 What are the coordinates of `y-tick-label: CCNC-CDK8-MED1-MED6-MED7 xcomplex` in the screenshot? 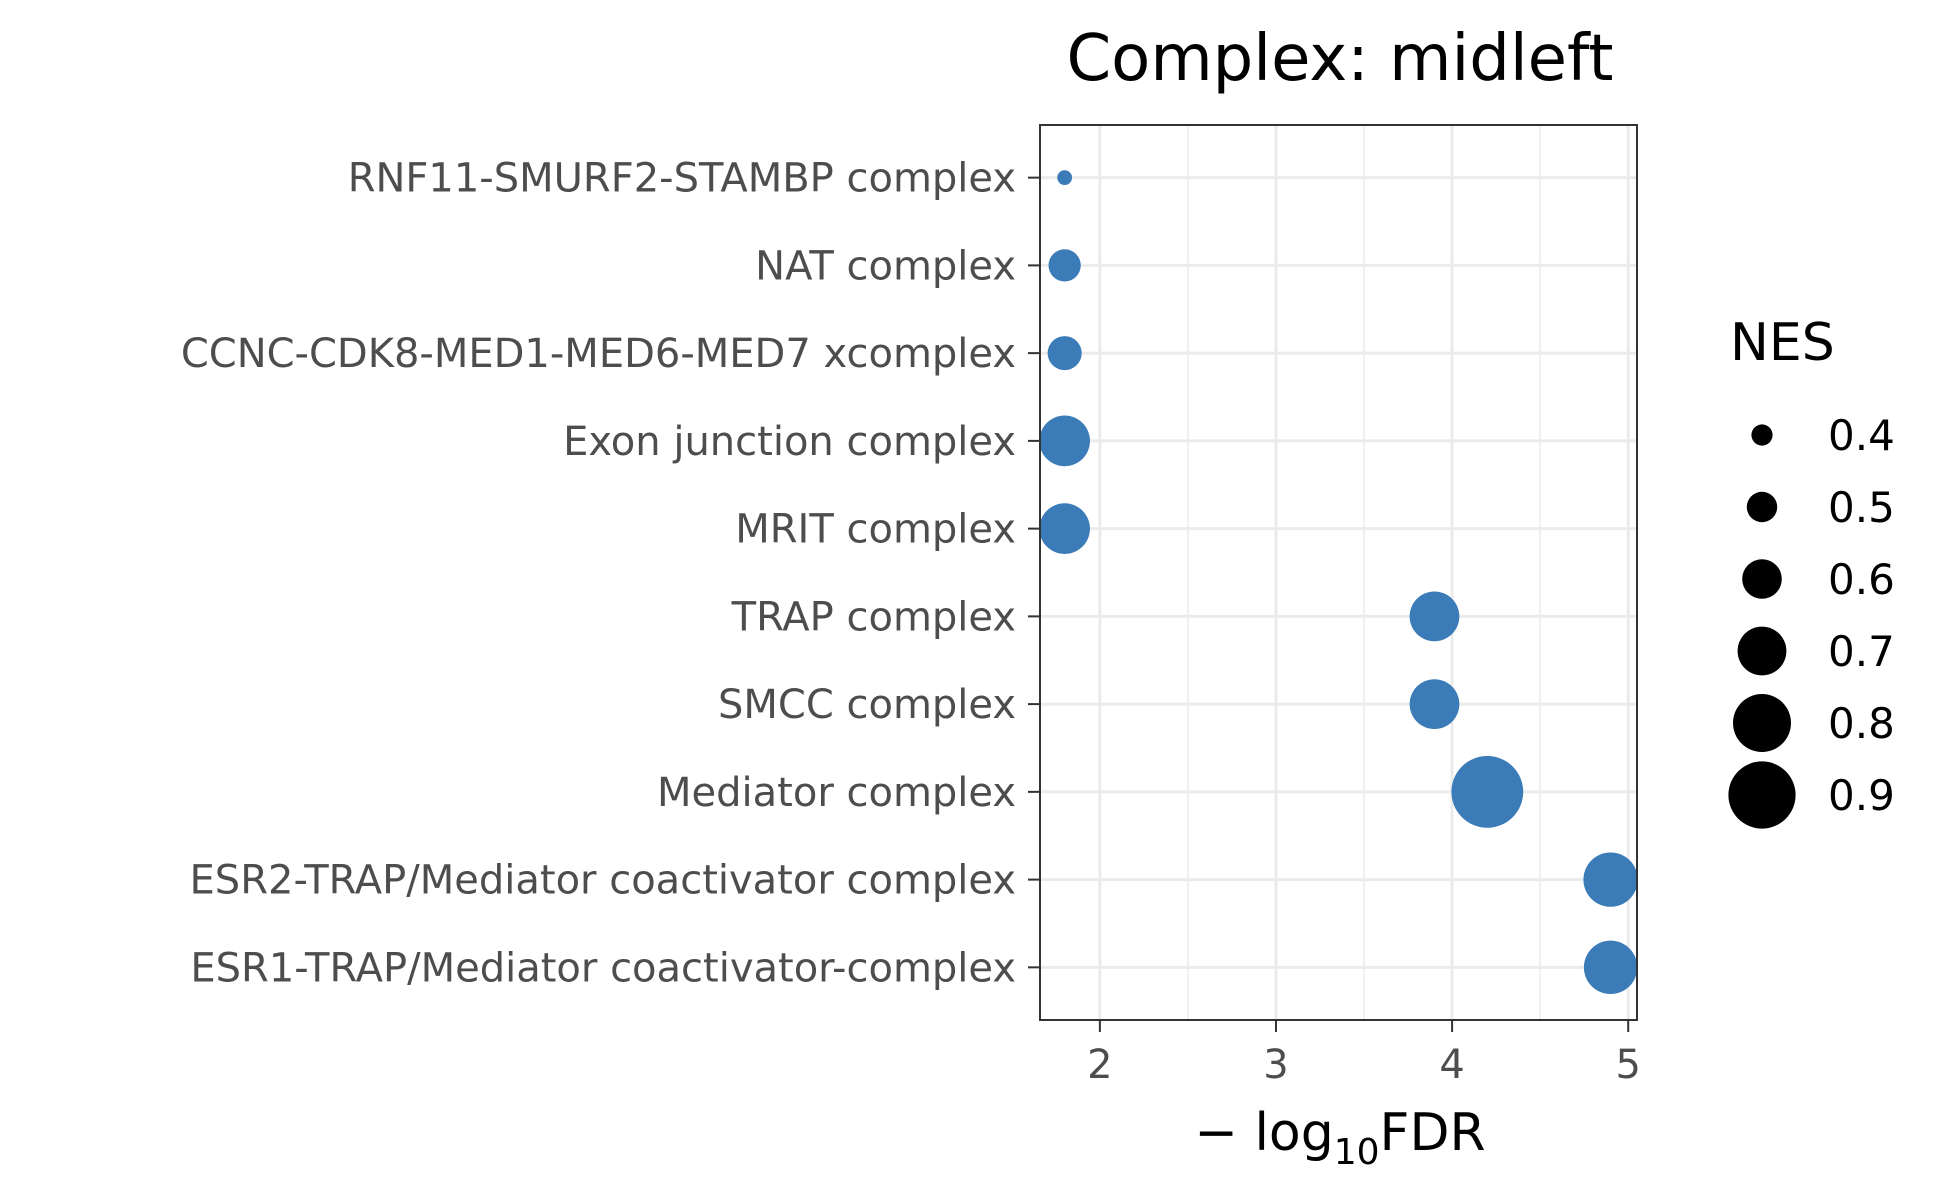 It's located at (598, 354).